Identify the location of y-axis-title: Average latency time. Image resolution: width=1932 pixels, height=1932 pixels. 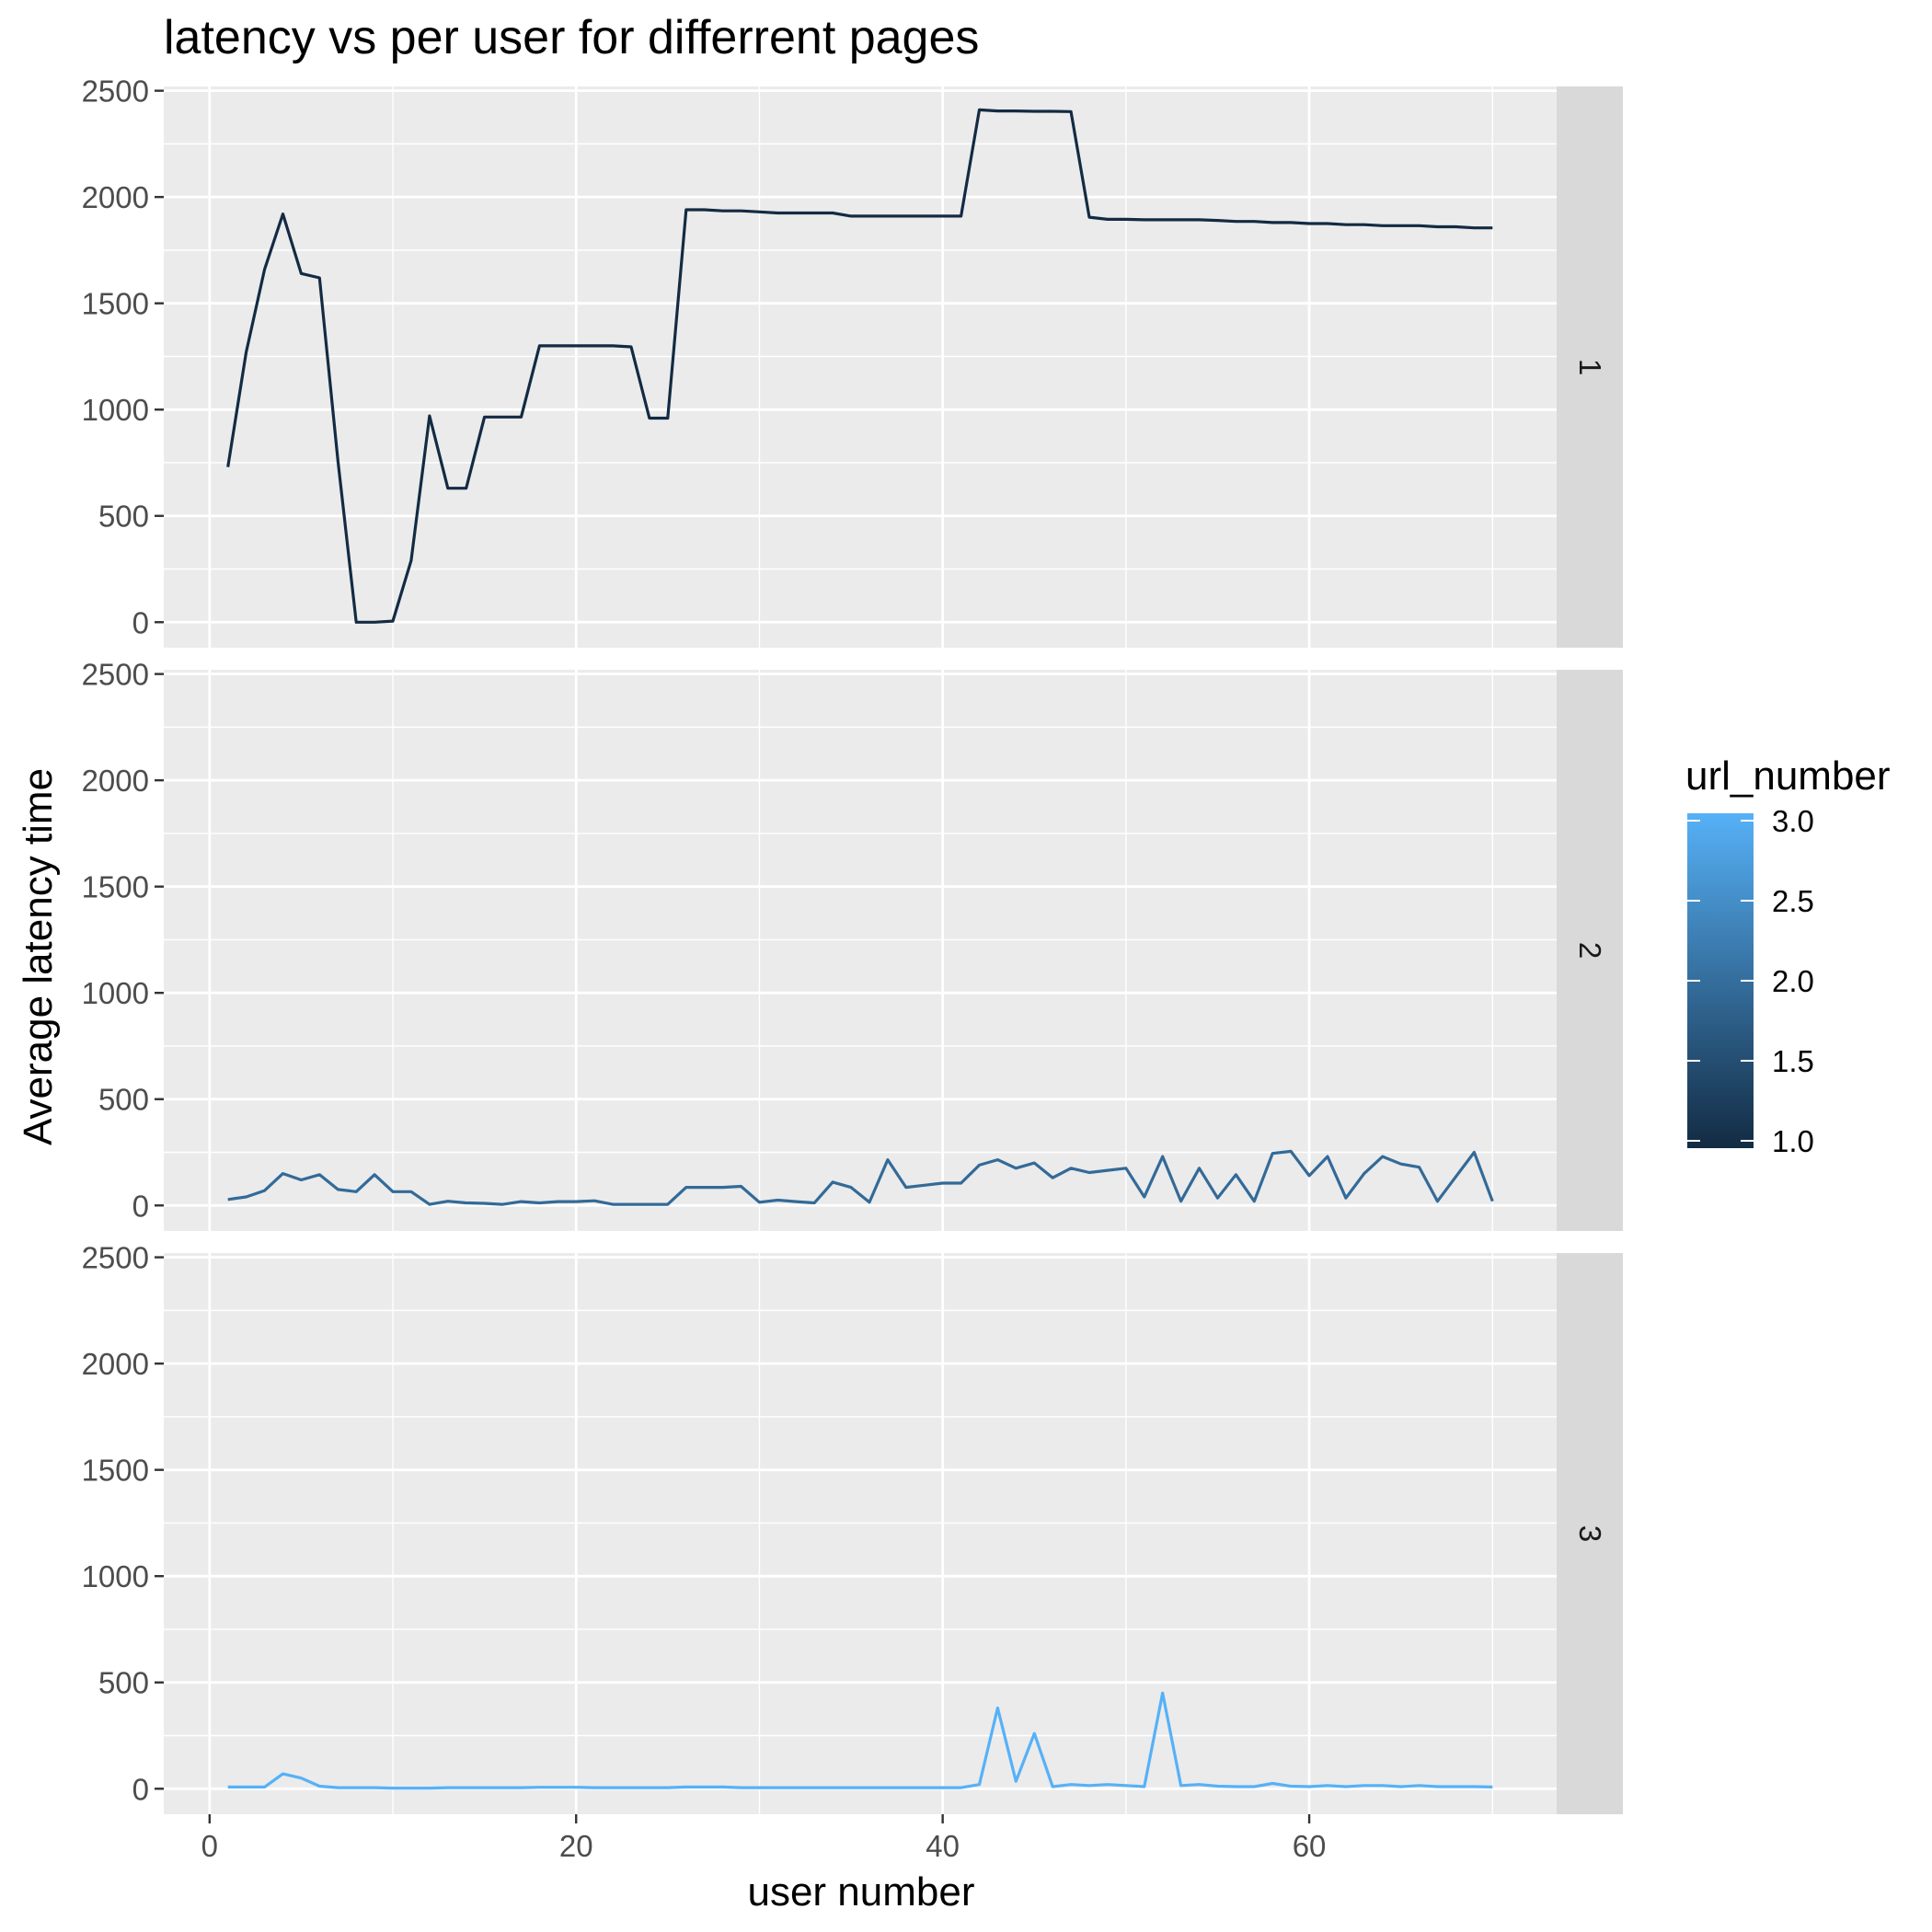
(38, 956).